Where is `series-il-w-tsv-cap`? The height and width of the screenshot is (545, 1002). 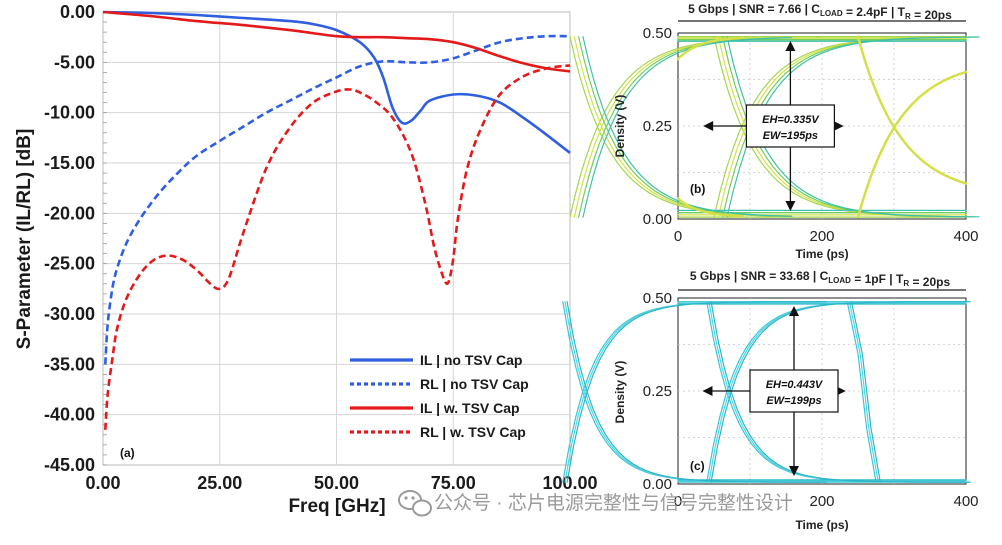 series-il-w-tsv-cap is located at coordinates (336, 41).